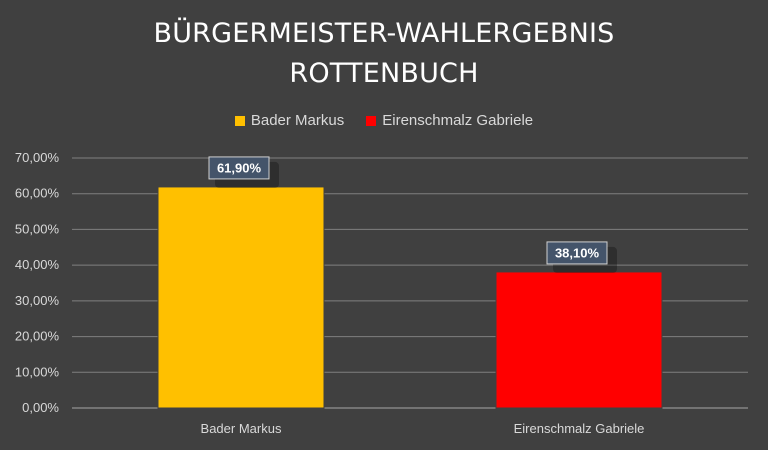 This screenshot has height=450, width=768. Describe the element at coordinates (458, 120) in the screenshot. I see `legend-label-eirenschmalz: Eirenschmalz Gabriele` at that location.